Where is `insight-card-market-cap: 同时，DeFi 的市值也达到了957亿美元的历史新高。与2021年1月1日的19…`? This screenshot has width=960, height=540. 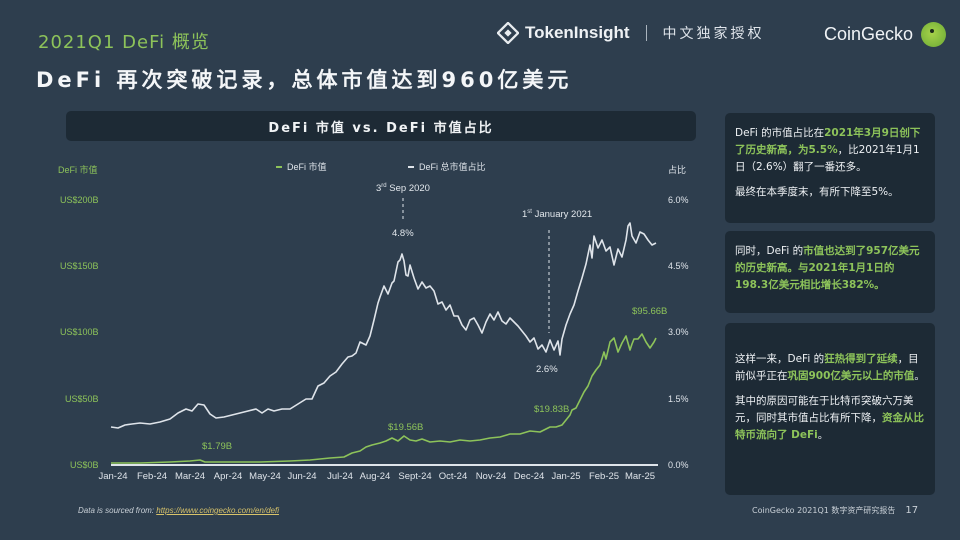 insight-card-market-cap: 同时，DeFi 的市值也达到了957亿美元的历史新高。与2021年1月1日的19… is located at coordinates (830, 272).